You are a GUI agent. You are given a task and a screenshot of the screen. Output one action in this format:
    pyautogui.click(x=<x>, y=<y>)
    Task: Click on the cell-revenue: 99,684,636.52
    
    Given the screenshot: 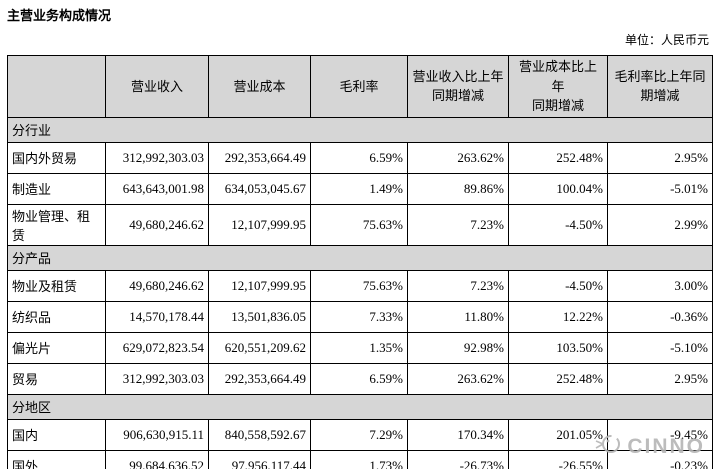 What is the action you would take?
    pyautogui.click(x=157, y=459)
    